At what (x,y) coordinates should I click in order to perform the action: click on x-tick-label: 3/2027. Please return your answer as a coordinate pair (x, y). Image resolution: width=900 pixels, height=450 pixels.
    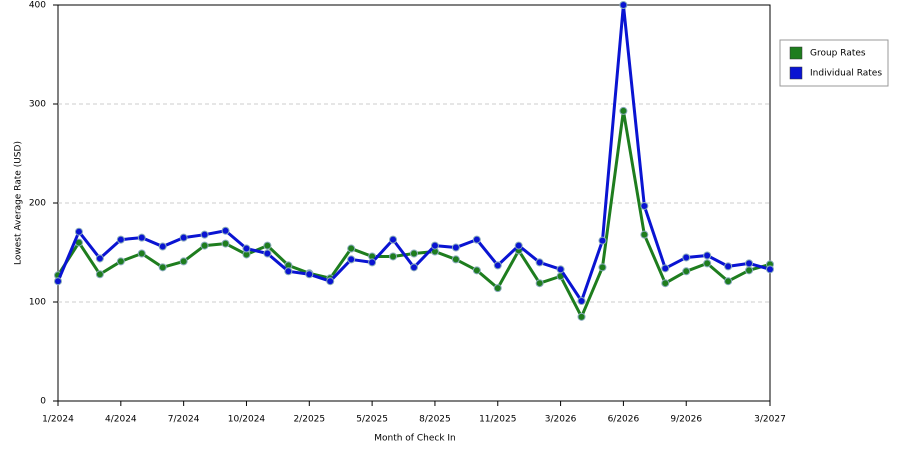
    Looking at the image, I should click on (770, 420).